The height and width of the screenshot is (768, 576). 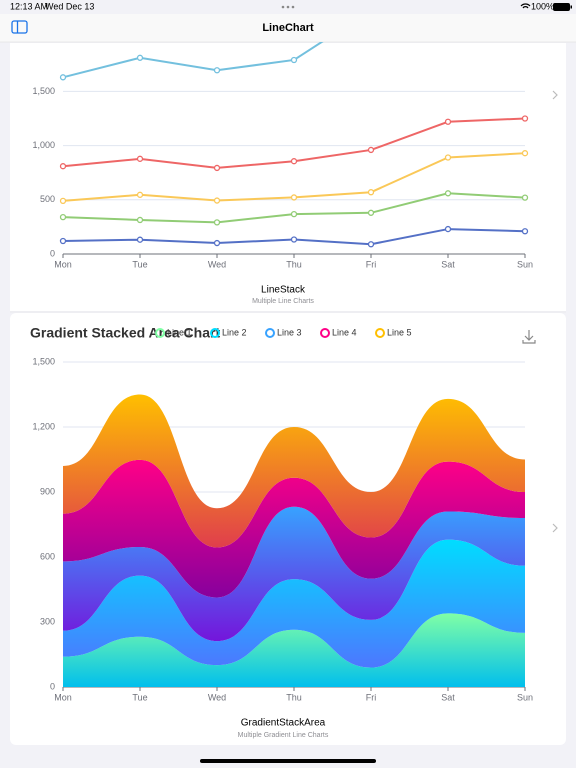 What do you see at coordinates (234, 332) in the screenshot?
I see `legend-label: Line 2` at bounding box center [234, 332].